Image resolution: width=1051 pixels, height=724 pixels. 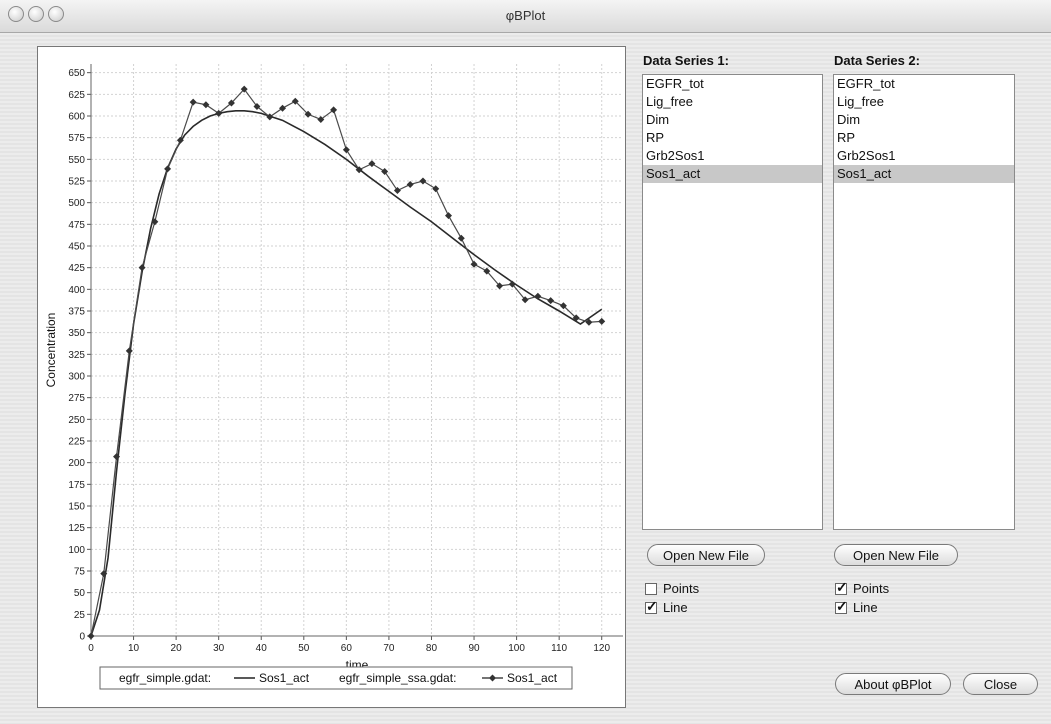 What do you see at coordinates (76, 312) in the screenshot?
I see `y-tick-label: 375` at bounding box center [76, 312].